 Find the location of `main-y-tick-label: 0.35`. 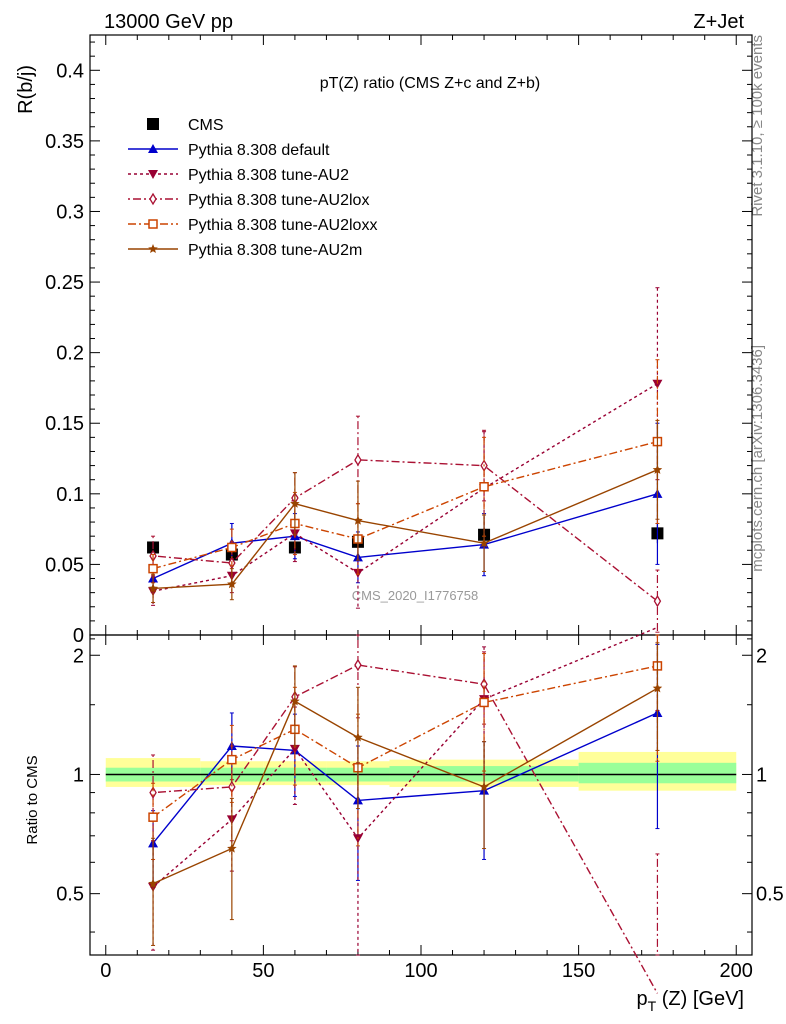

main-y-tick-label: 0.35 is located at coordinates (64, 142).